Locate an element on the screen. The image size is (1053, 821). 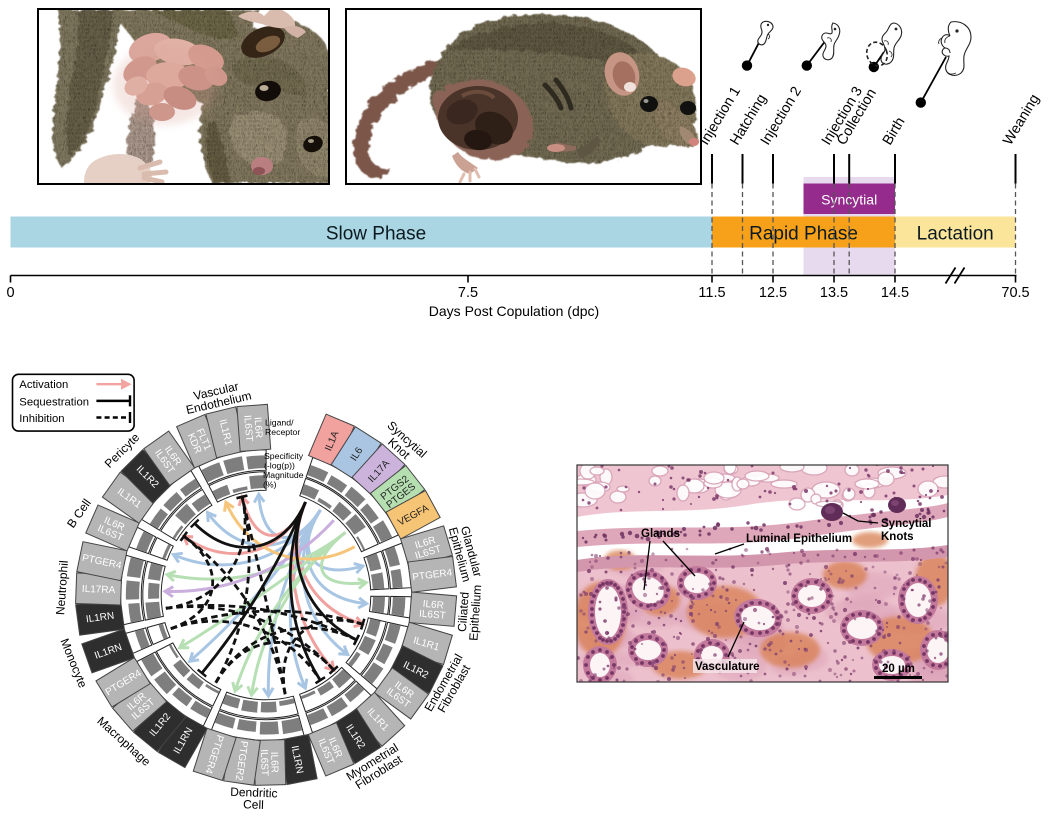
svg-text: 14.5 is located at coordinates (895, 293).